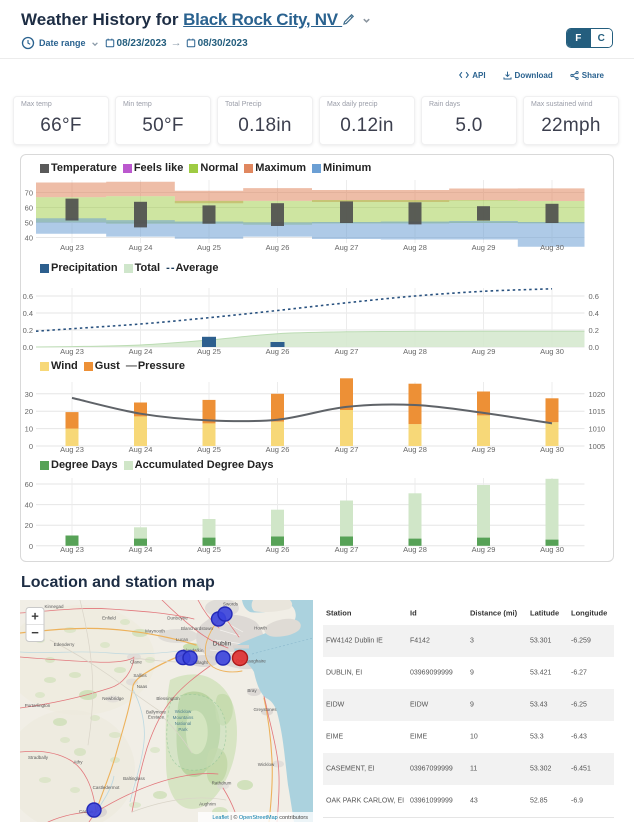 The width and height of the screenshot is (634, 834). Describe the element at coordinates (136, 662) in the screenshot. I see `svg-text: Clane` at that location.